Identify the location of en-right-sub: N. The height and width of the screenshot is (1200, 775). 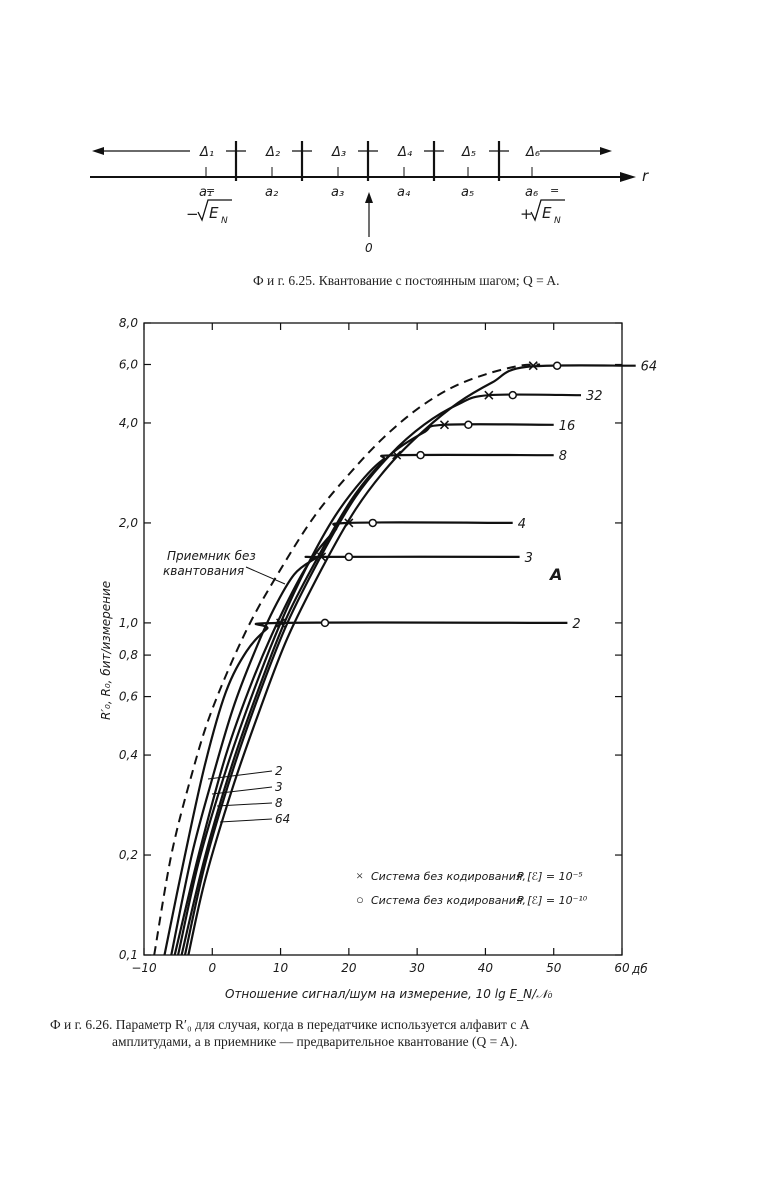
(557, 221).